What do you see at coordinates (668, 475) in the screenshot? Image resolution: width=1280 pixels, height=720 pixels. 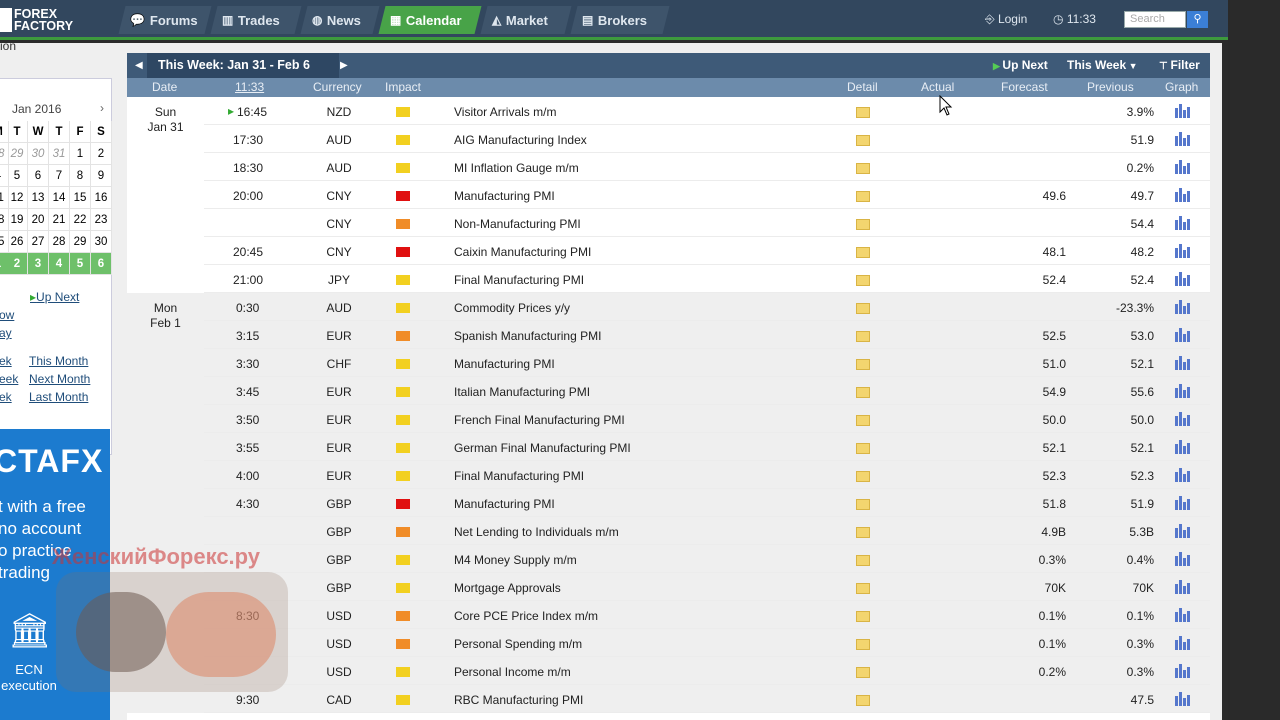 I see `event-row: 4:00 EUR Final Manufacturing PMI 52.3 52.3` at bounding box center [668, 475].